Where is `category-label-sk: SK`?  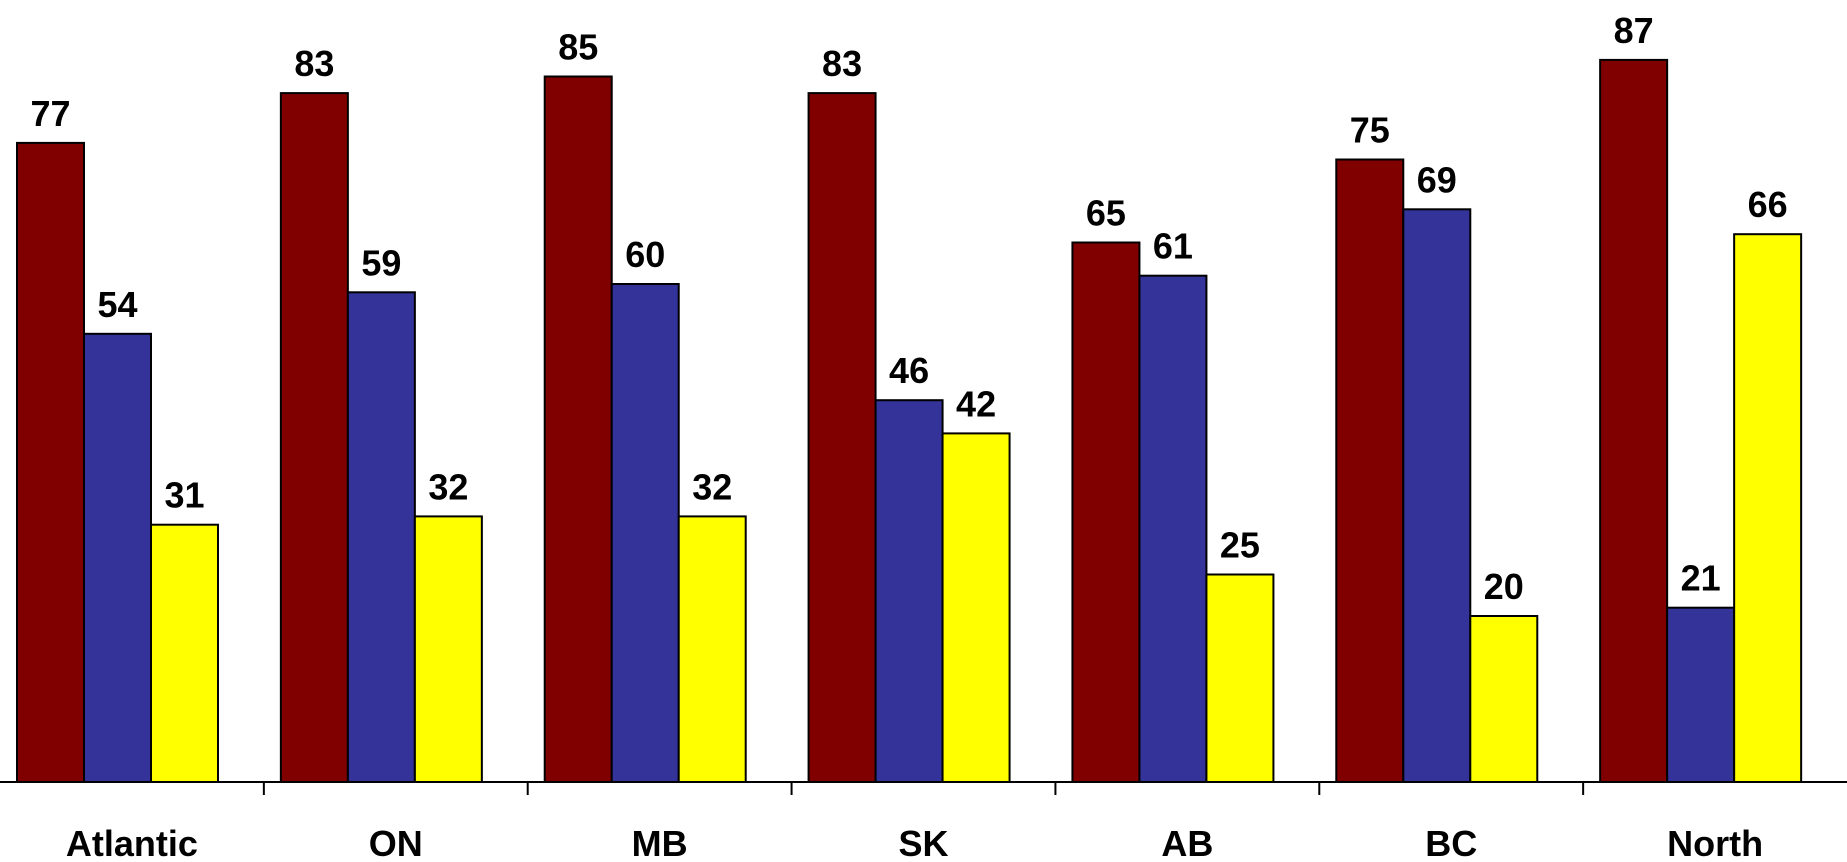 category-label-sk: SK is located at coordinates (923, 842).